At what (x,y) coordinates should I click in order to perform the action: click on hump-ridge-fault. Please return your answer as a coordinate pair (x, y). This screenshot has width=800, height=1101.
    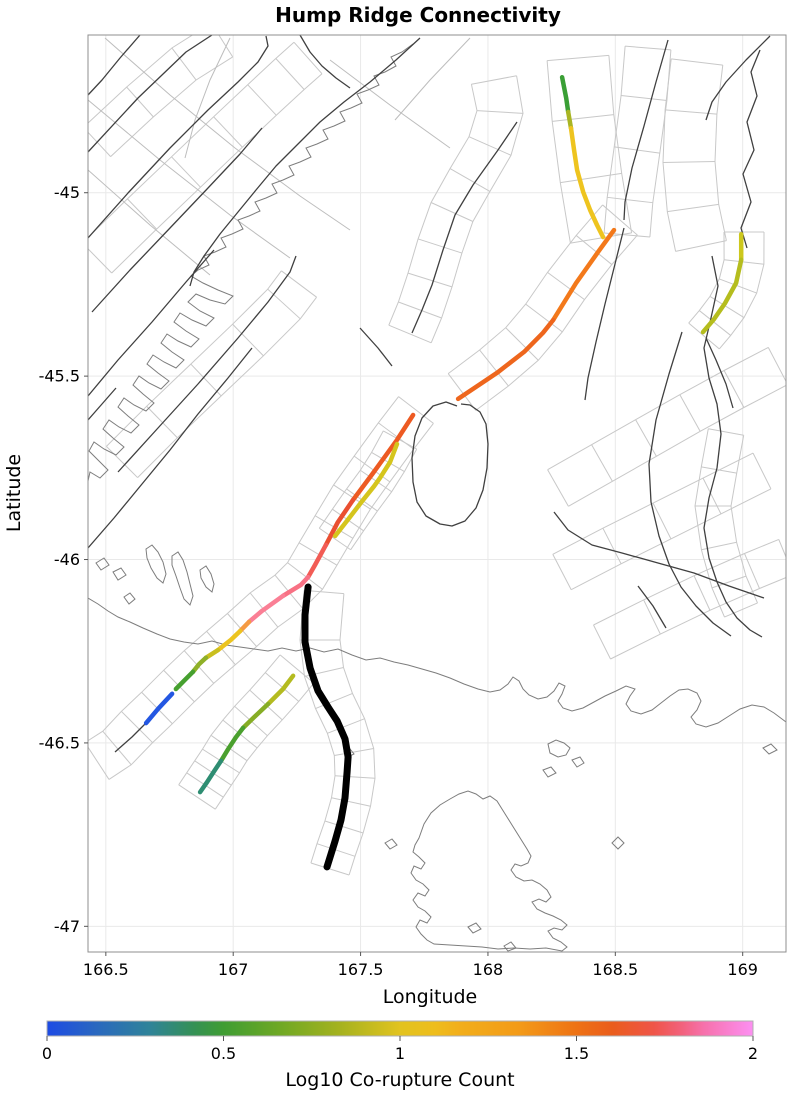
    Looking at the image, I should click on (326, 727).